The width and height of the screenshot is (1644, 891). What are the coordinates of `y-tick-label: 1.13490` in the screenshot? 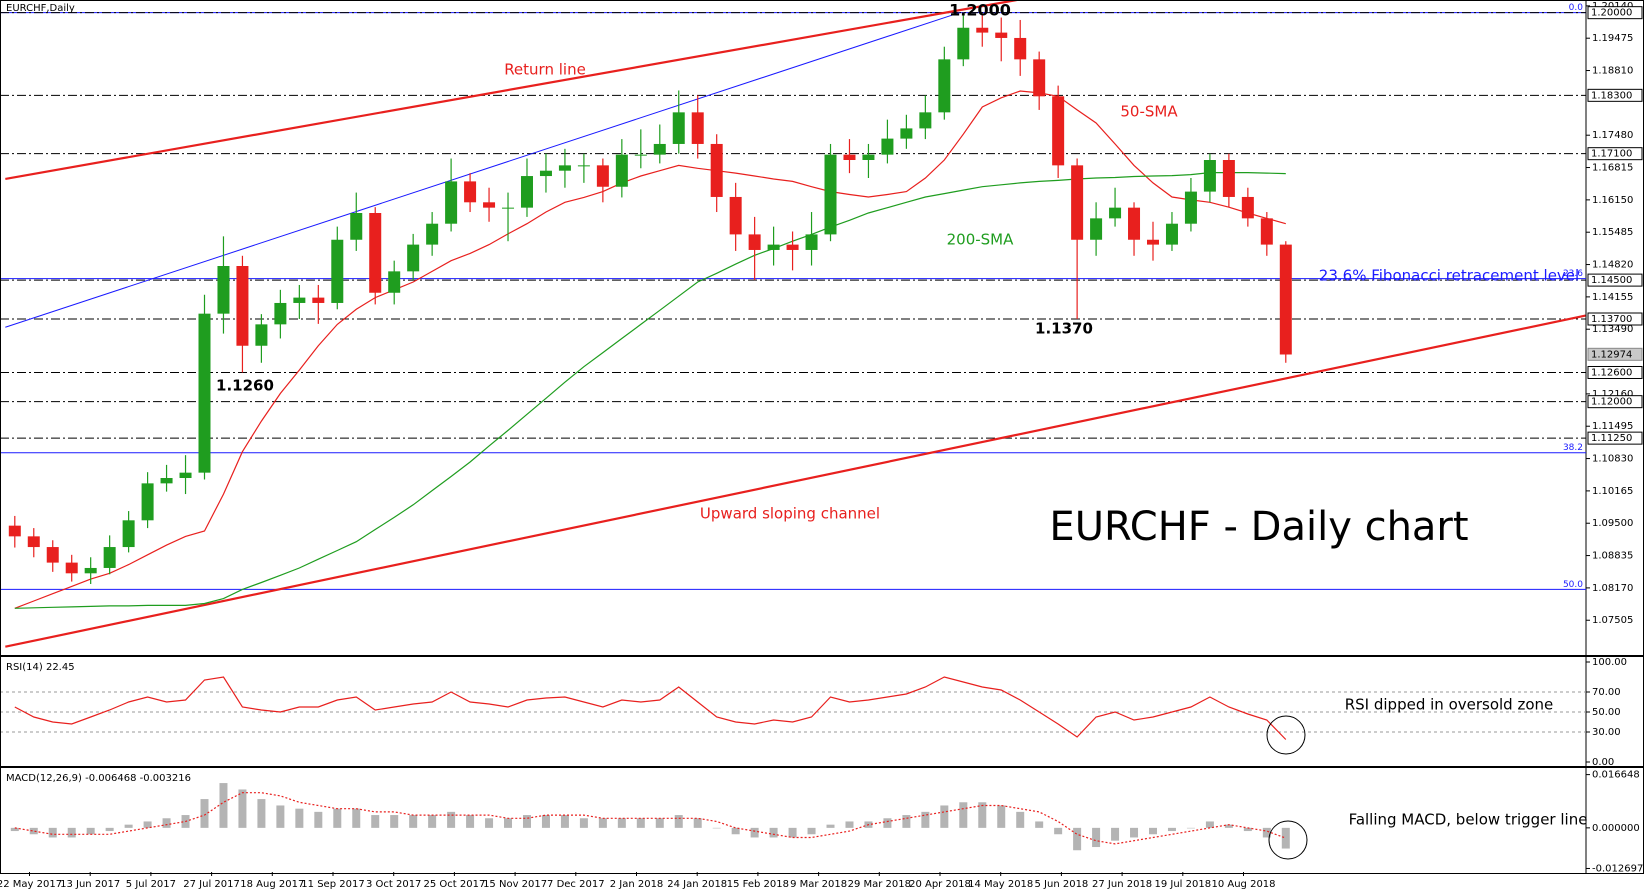 It's located at (1612, 329).